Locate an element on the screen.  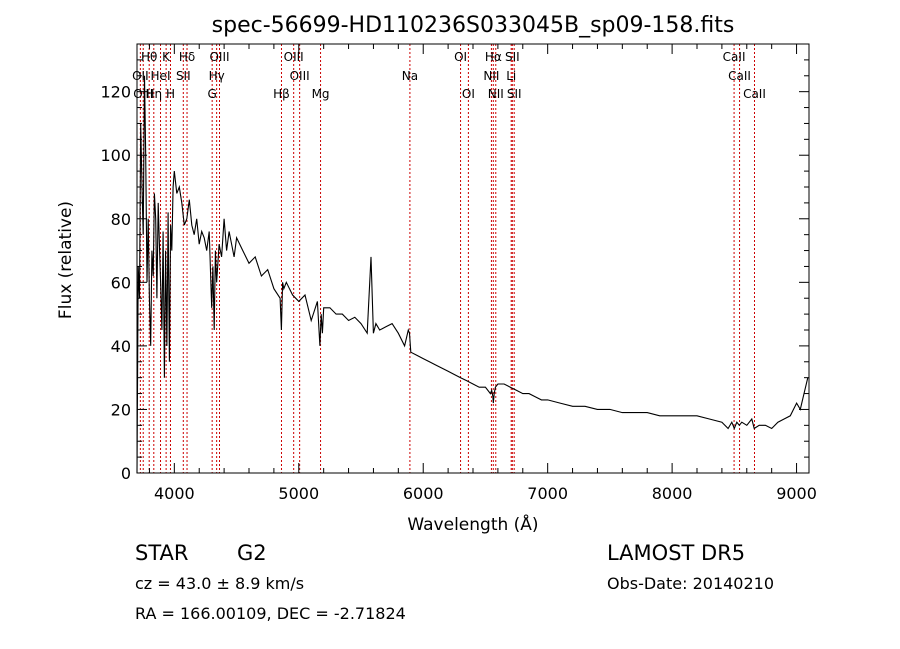
y-tick-label: 120 is located at coordinates (115, 92).